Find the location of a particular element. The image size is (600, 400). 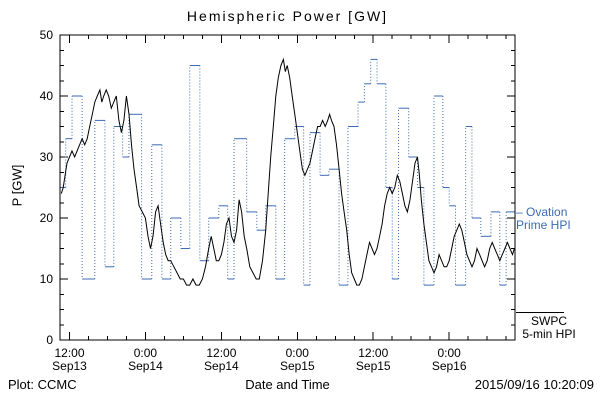

timestamp: 2015/09/16 10:20:09 is located at coordinates (534, 384).